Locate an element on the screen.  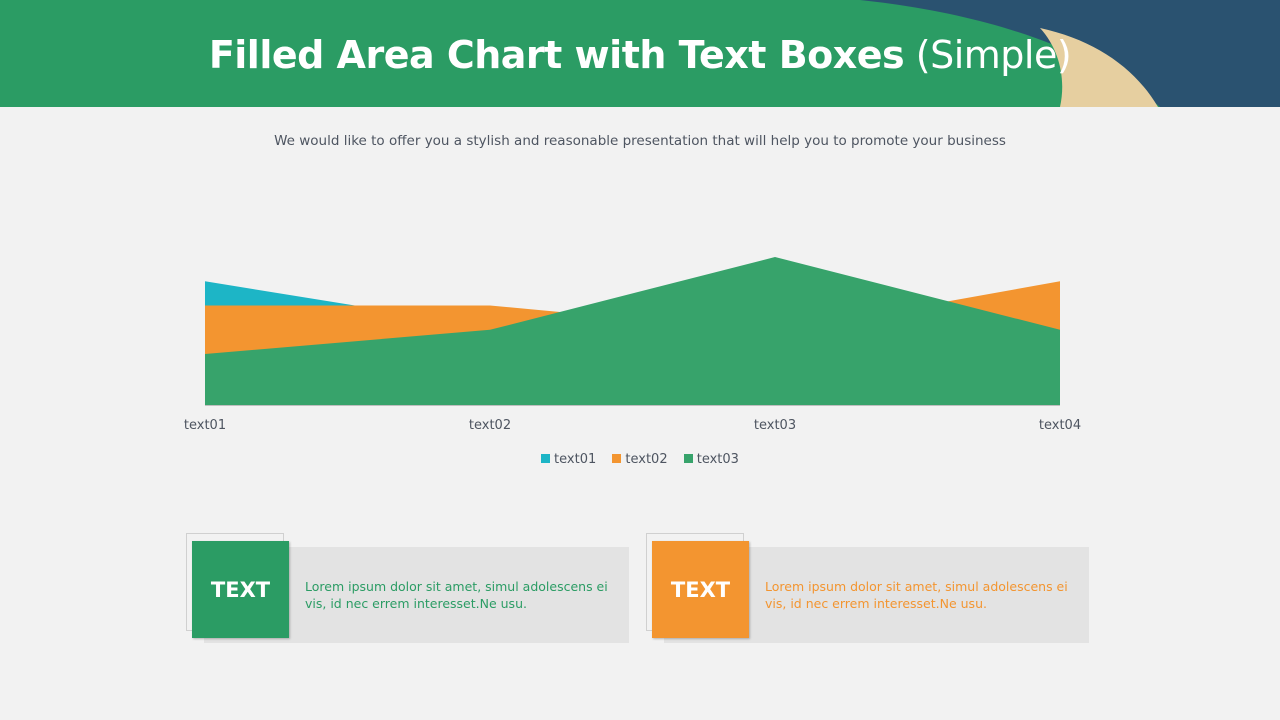
page-title-suffix: (Simple) is located at coordinates (993, 55).